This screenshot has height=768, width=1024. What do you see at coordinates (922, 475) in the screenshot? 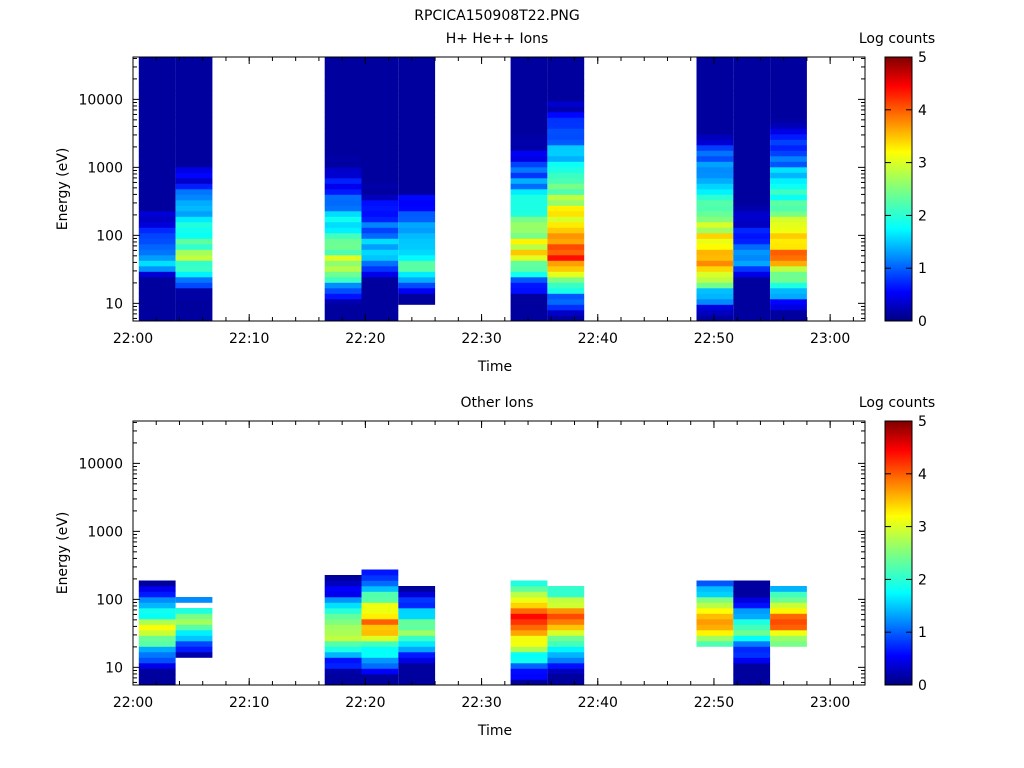
I see `colorbar-tick-label: 4` at bounding box center [922, 475].